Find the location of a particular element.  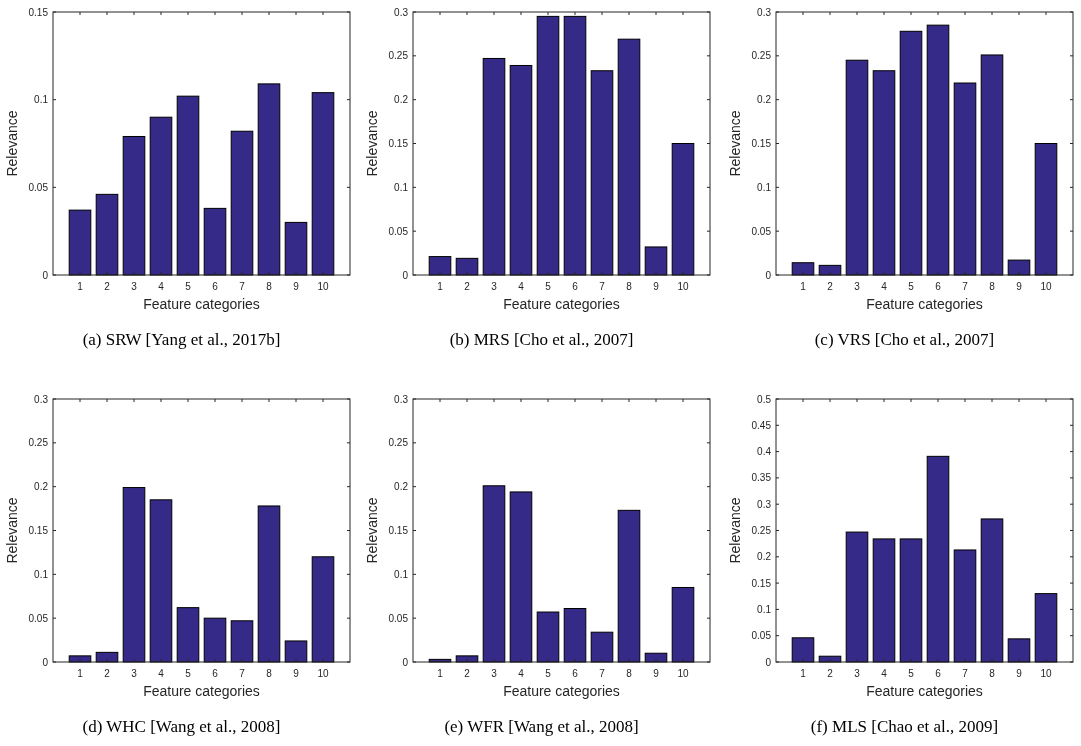

text: (b) MRS [Cho et al., 2007] is located at coordinates (541, 340).